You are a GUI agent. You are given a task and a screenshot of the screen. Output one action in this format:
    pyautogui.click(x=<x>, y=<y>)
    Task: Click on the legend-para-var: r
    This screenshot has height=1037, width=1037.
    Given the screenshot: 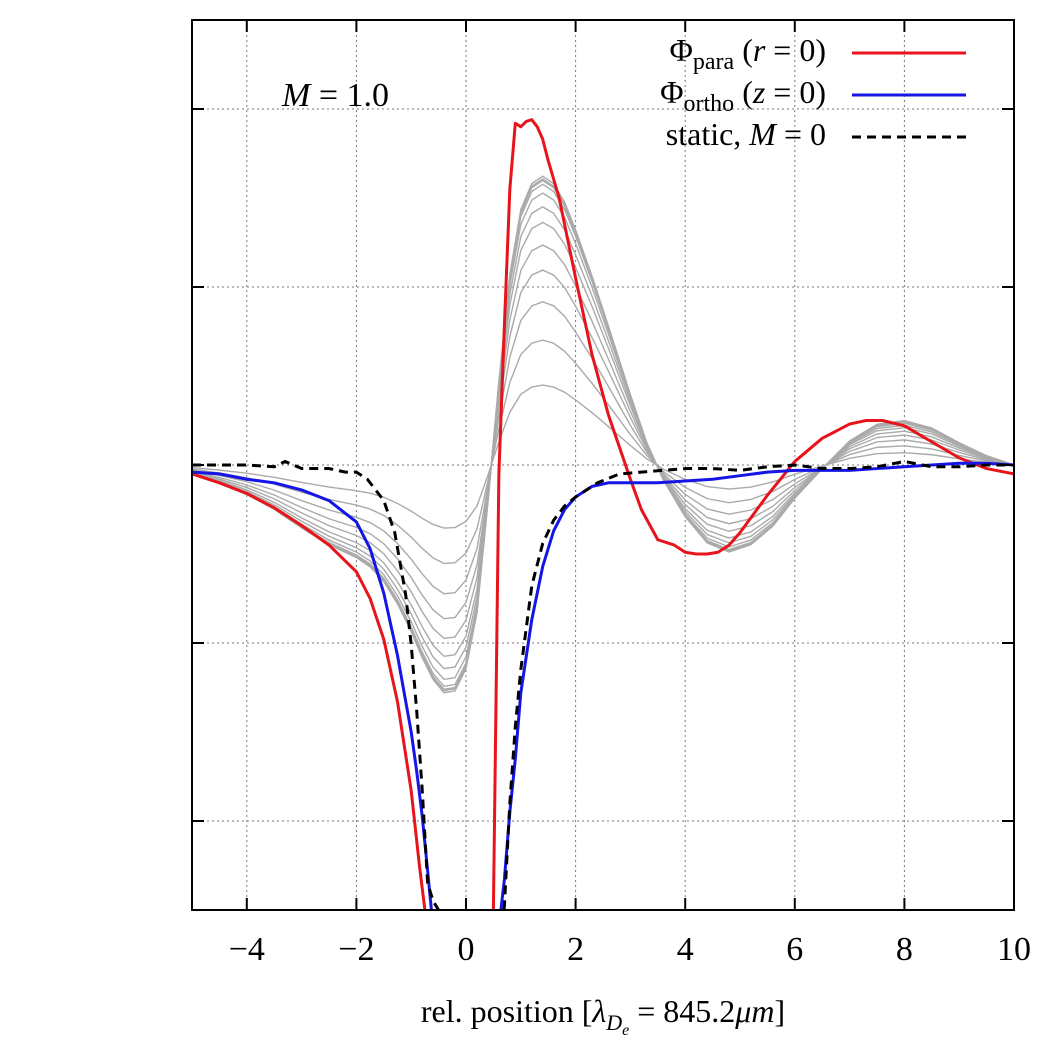 What is the action you would take?
    pyautogui.click(x=759, y=50)
    